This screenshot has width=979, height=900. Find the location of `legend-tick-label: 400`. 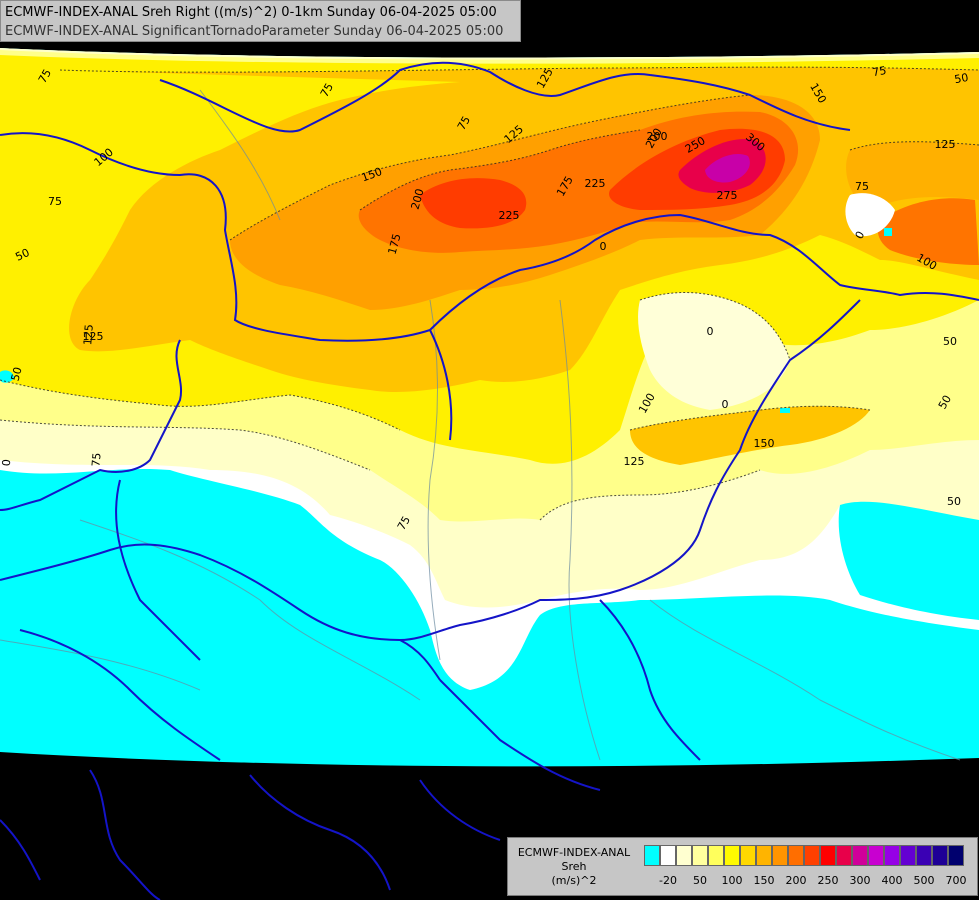

legend-tick-label: 400 is located at coordinates (892, 880).